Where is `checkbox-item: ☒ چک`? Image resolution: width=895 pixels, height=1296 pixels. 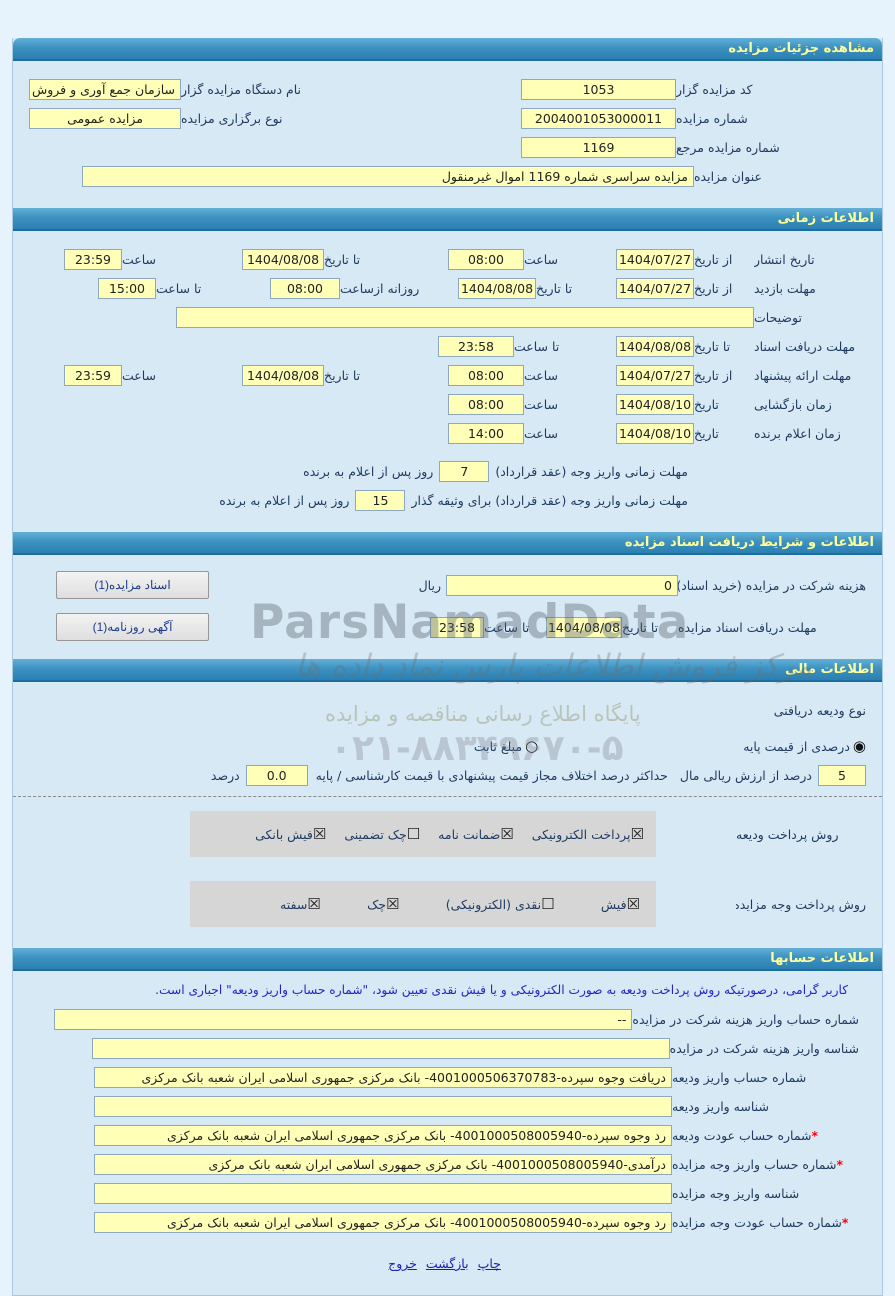 checkbox-item: ☒ چک is located at coordinates (383, 904).